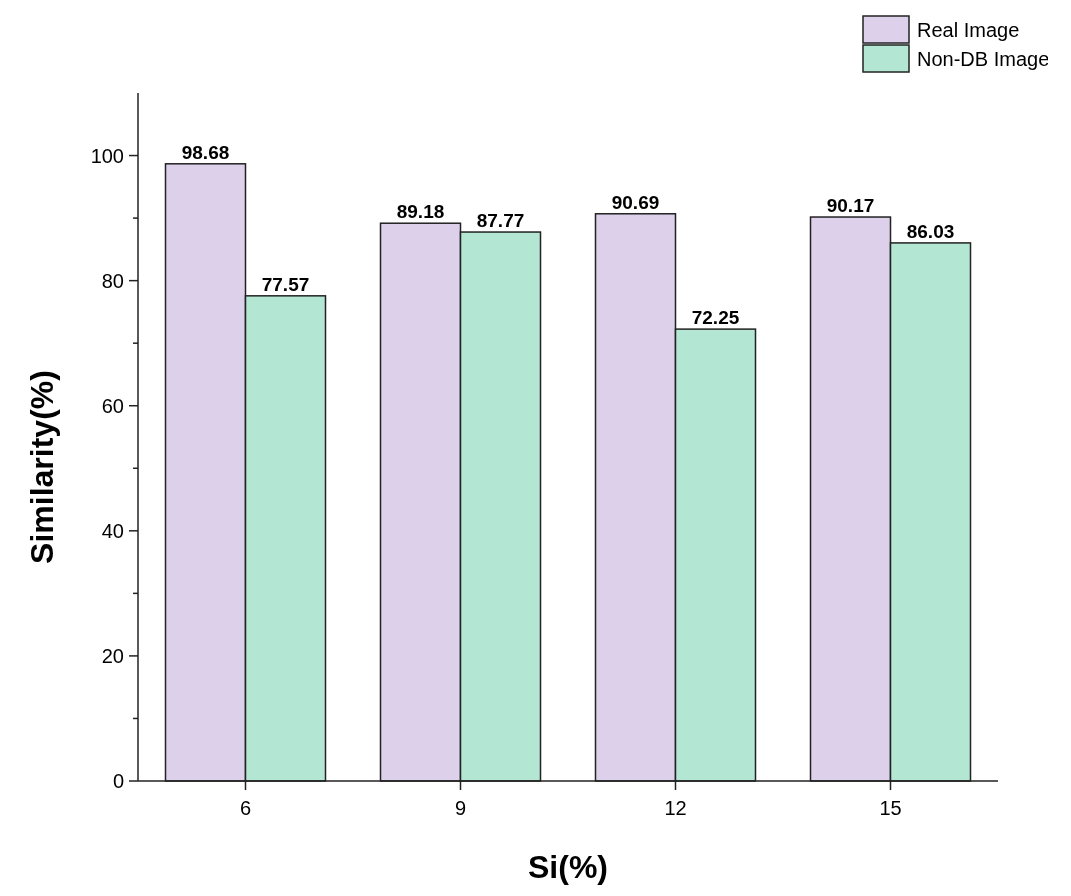 This screenshot has width=1071, height=896. What do you see at coordinates (635, 202) in the screenshot?
I see `data-label: 90.69` at bounding box center [635, 202].